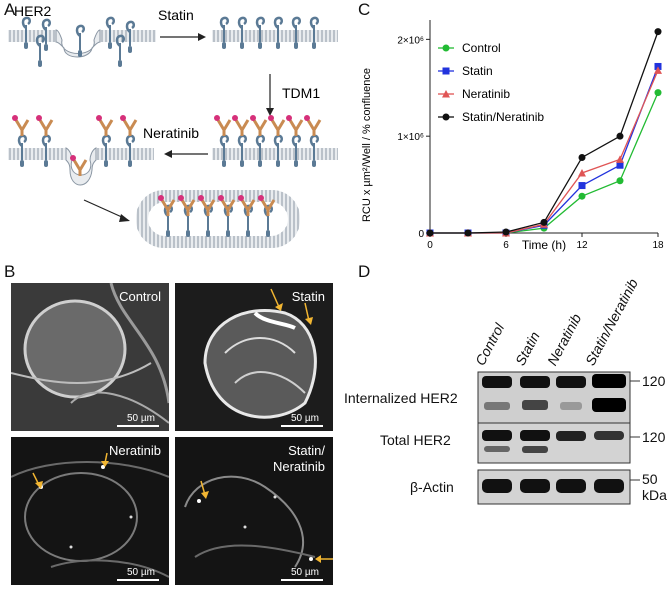 The image size is (669, 591). Describe the element at coordinates (415, 440) in the screenshot. I see `row-label-total: Total HER2` at that location.